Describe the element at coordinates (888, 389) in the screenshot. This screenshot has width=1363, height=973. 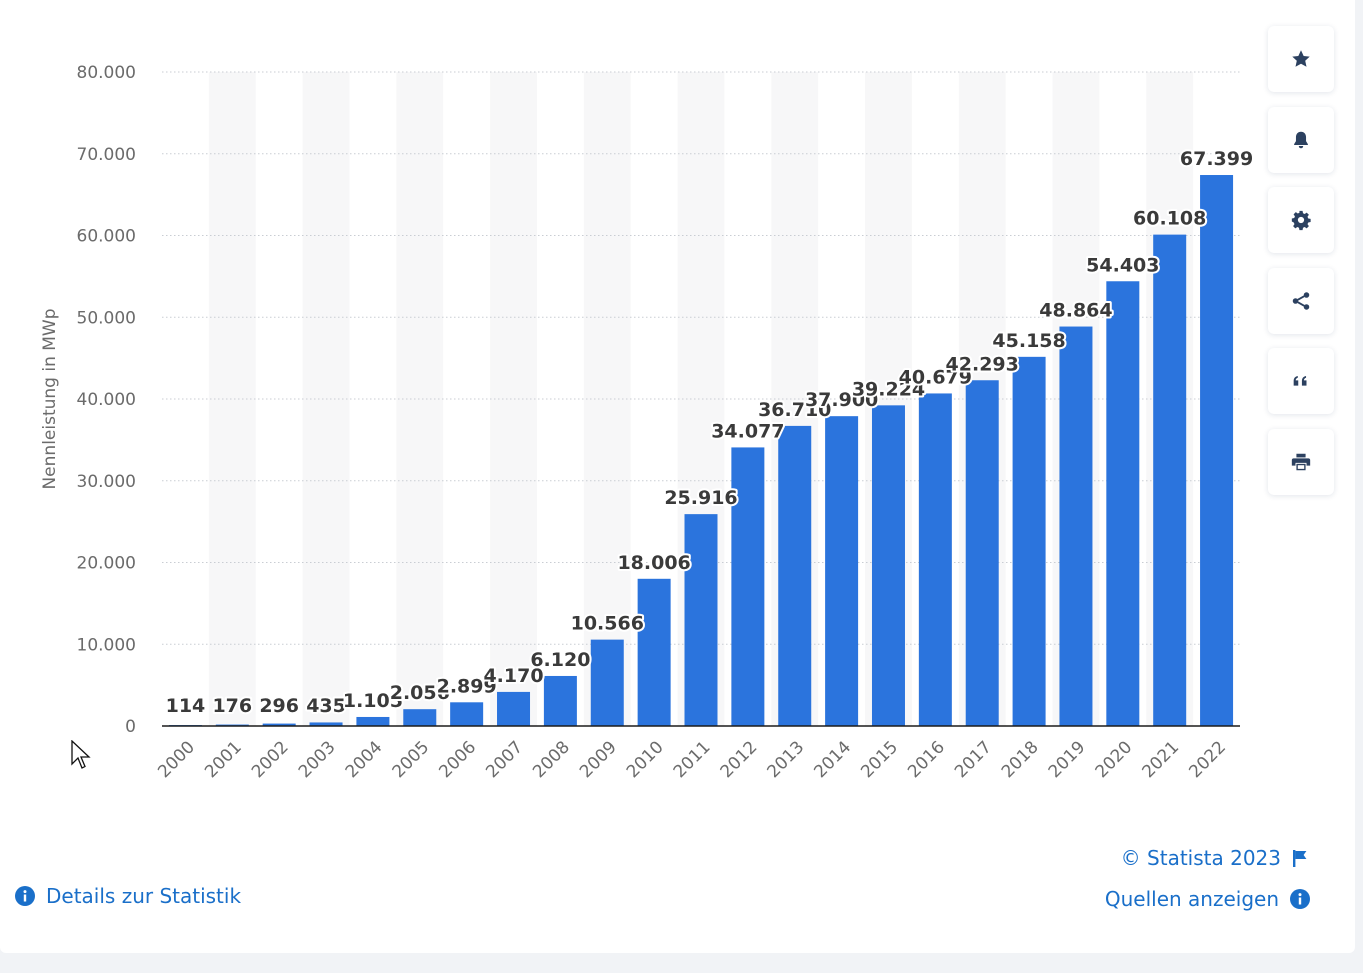
I see `data-label: 39.224` at that location.